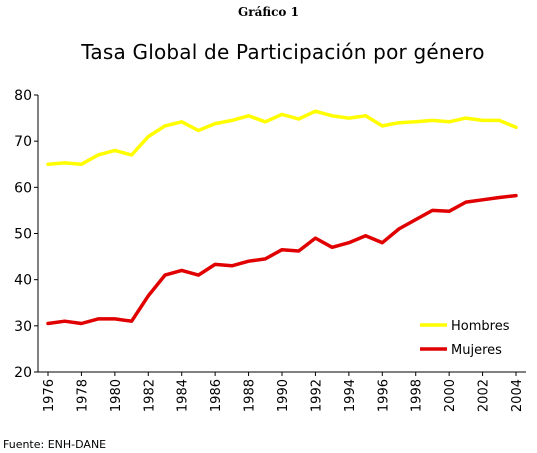 This screenshot has width=537, height=453. Describe the element at coordinates (216, 395) in the screenshot. I see `x-tick-label: 1986` at that location.